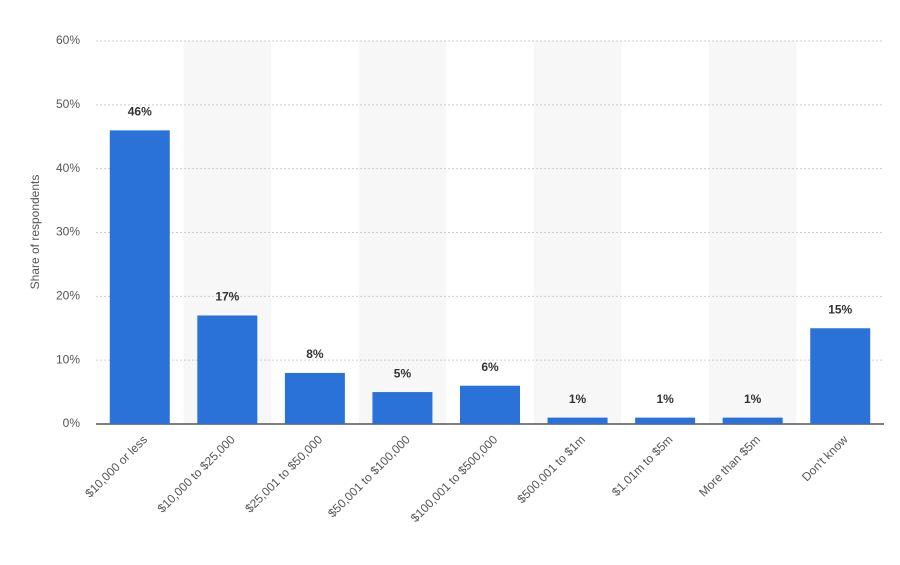  I want to click on y-tick-label: 60%, so click(68, 40).